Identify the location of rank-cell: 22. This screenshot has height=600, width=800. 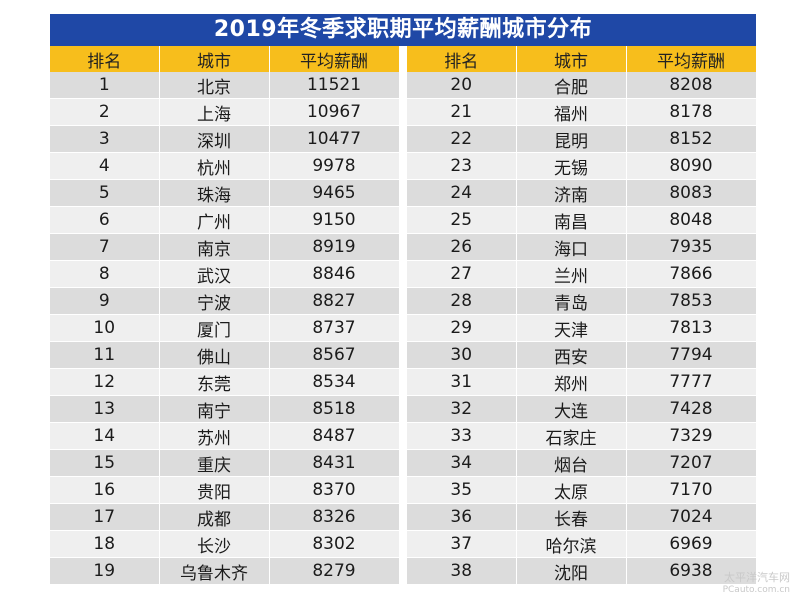
(462, 139).